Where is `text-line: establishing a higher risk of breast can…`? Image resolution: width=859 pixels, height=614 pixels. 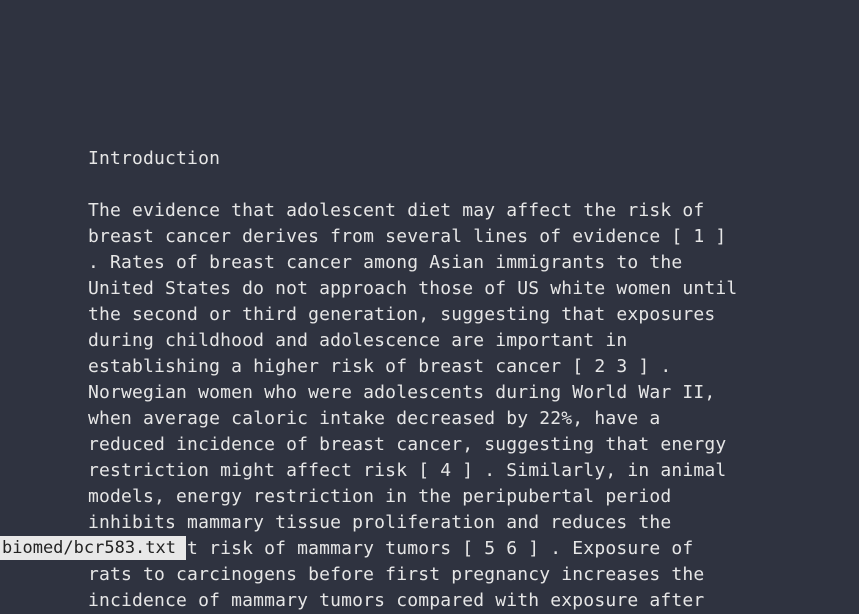 text-line: establishing a higher risk of breast can… is located at coordinates (380, 366).